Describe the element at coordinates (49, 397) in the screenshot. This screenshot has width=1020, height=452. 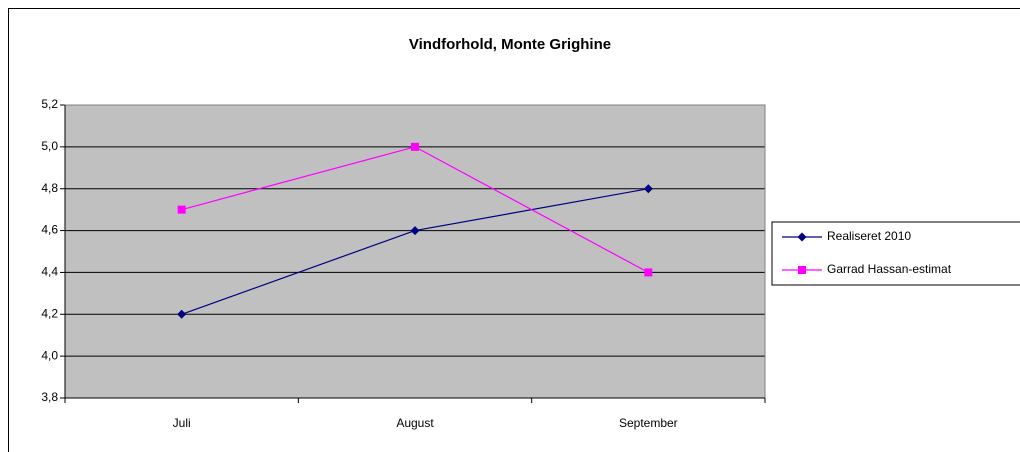
I see `y-tick-label: 3,8` at that location.